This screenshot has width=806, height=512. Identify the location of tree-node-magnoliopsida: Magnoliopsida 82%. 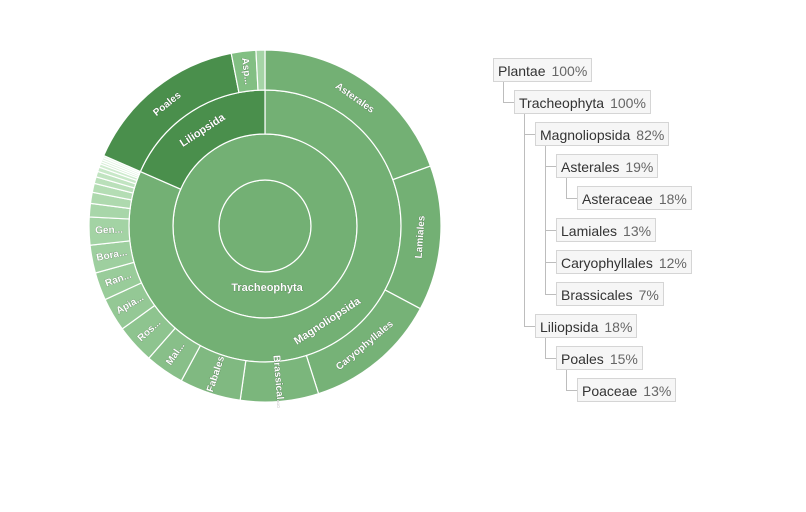
(602, 134).